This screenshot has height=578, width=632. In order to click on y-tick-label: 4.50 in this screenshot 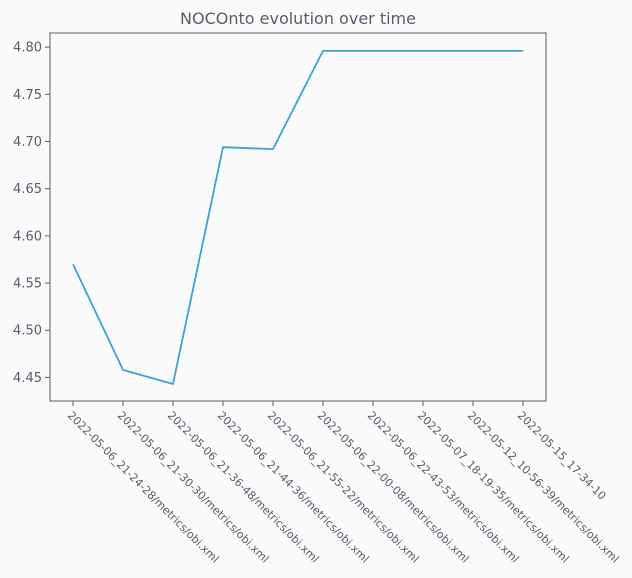, I will do `click(27, 331)`.